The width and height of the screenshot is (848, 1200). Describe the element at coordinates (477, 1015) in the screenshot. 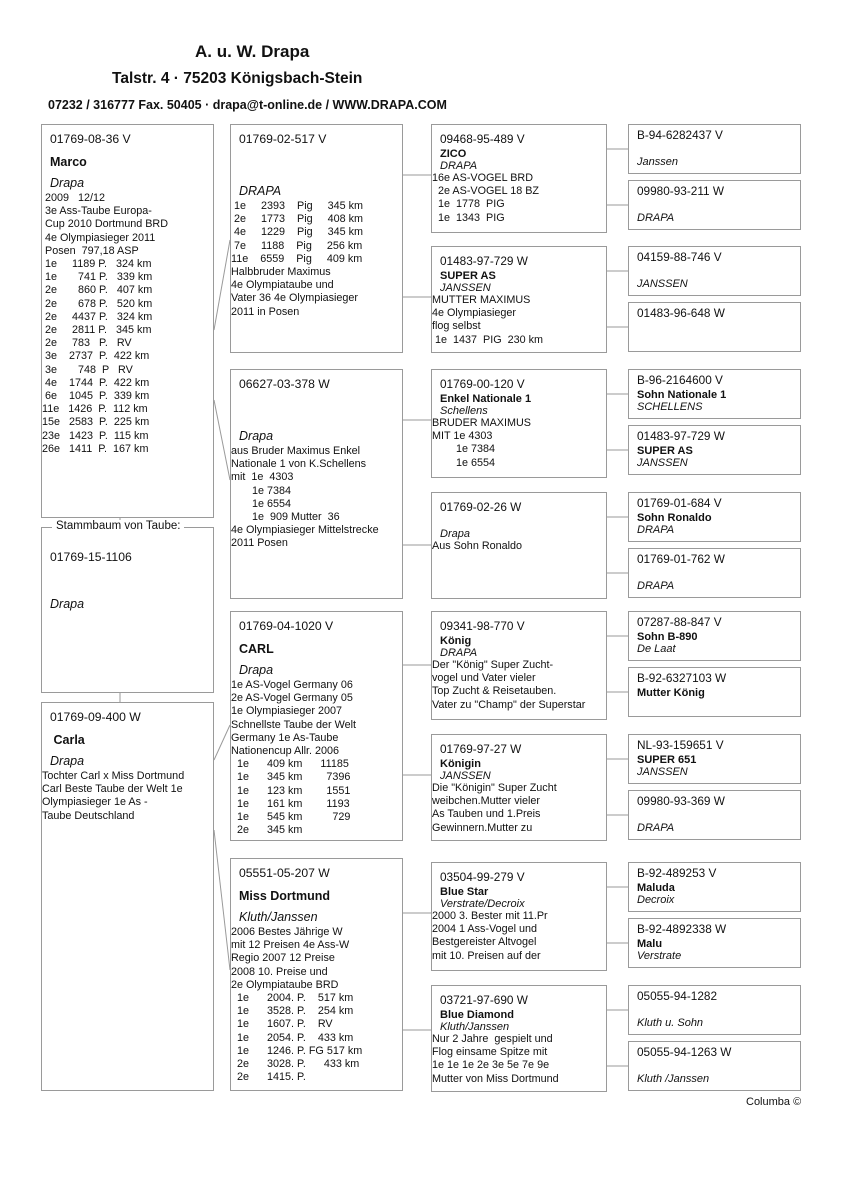

I see `pigeon-name: Blue Diamond` at that location.